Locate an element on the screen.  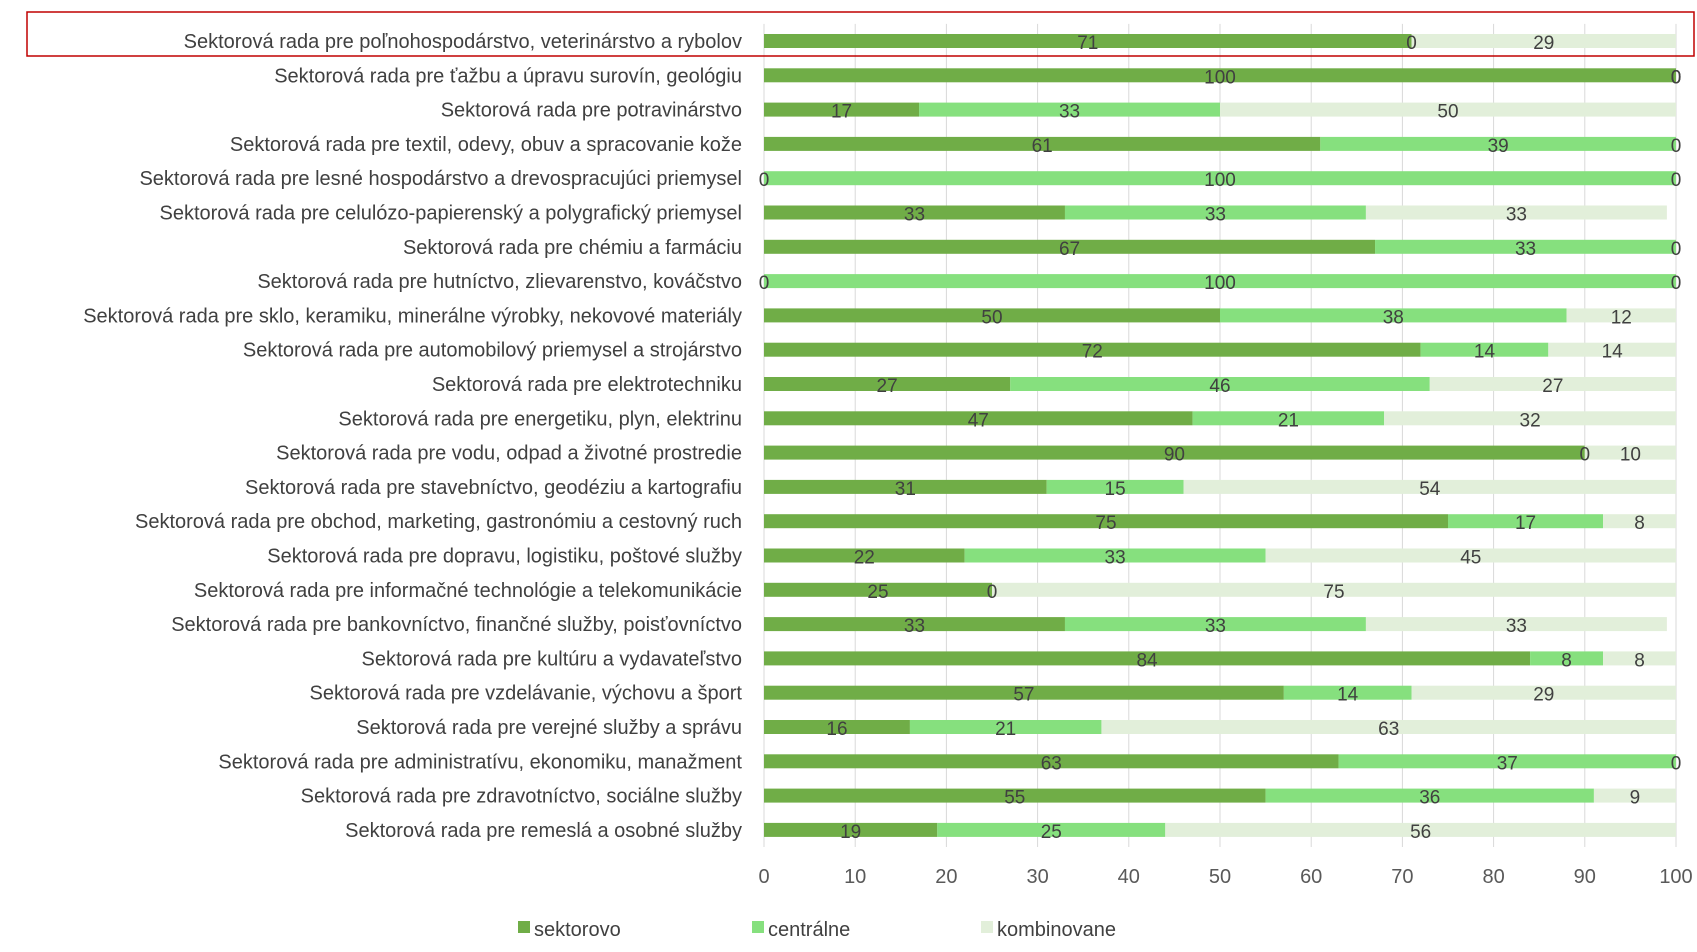
data-label: 29 is located at coordinates (1543, 695).